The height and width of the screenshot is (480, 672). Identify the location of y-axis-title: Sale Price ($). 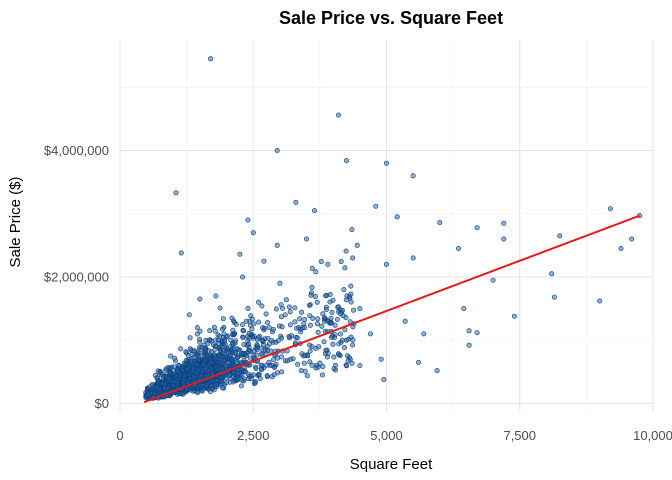
(15, 222).